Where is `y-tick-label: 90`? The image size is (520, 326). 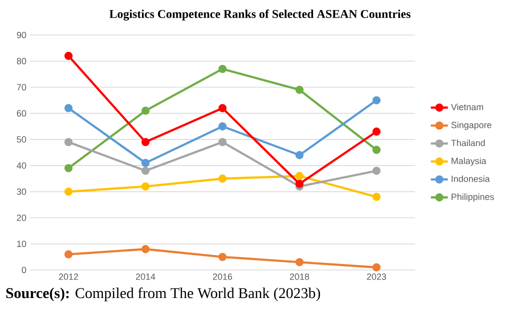 y-tick-label: 90 is located at coordinates (21, 35).